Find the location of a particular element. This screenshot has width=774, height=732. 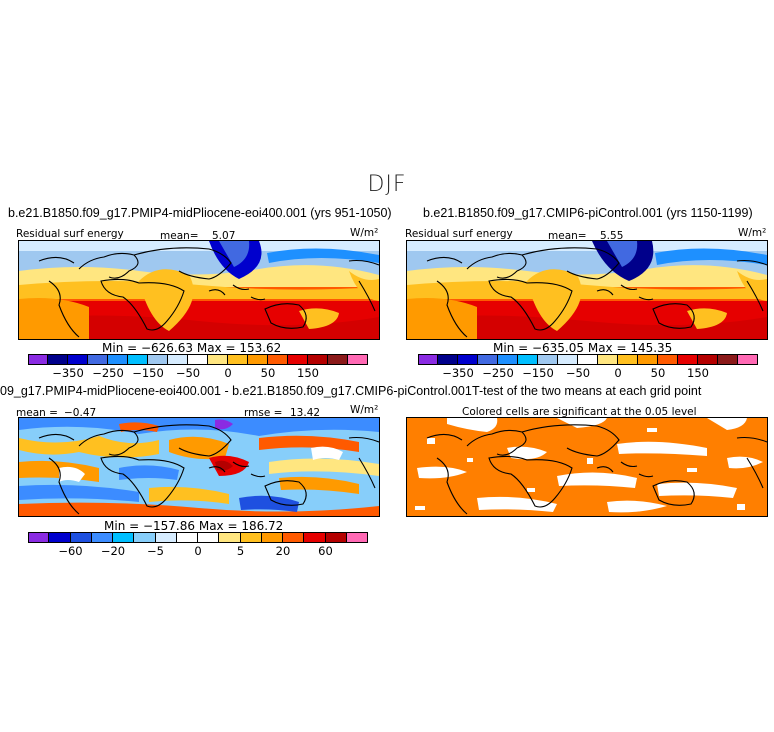

panel-2-colorbar-tick-label: −50 is located at coordinates (578, 373).